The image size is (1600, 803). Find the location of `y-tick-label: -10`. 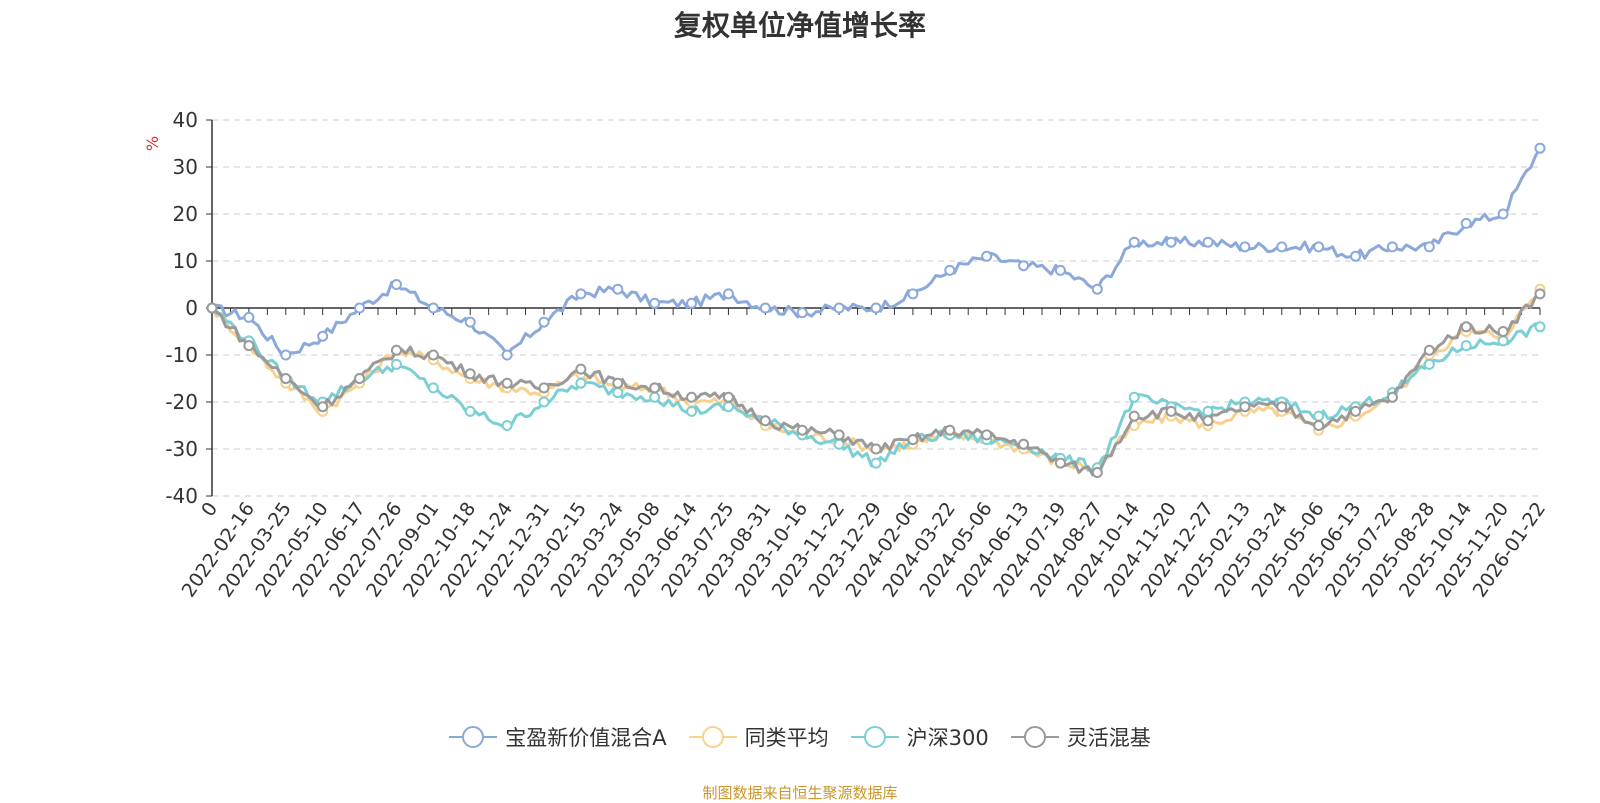

y-tick-label: -10 is located at coordinates (181, 355).